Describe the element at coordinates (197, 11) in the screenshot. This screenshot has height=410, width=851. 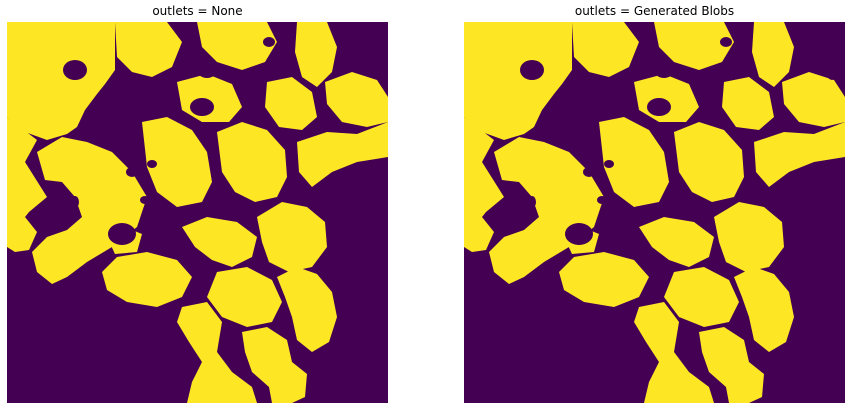
I see `panel-title-left: outlets = None` at that location.